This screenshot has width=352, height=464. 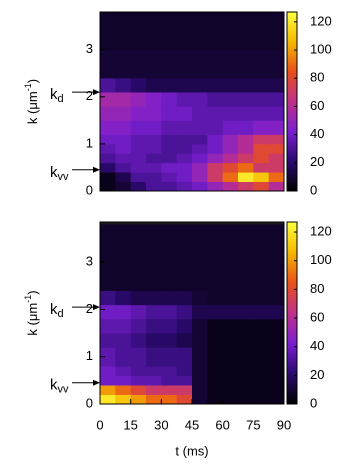 What do you see at coordinates (32, 107) in the screenshot?
I see `y-axis-label-main: k (μm` at bounding box center [32, 107].